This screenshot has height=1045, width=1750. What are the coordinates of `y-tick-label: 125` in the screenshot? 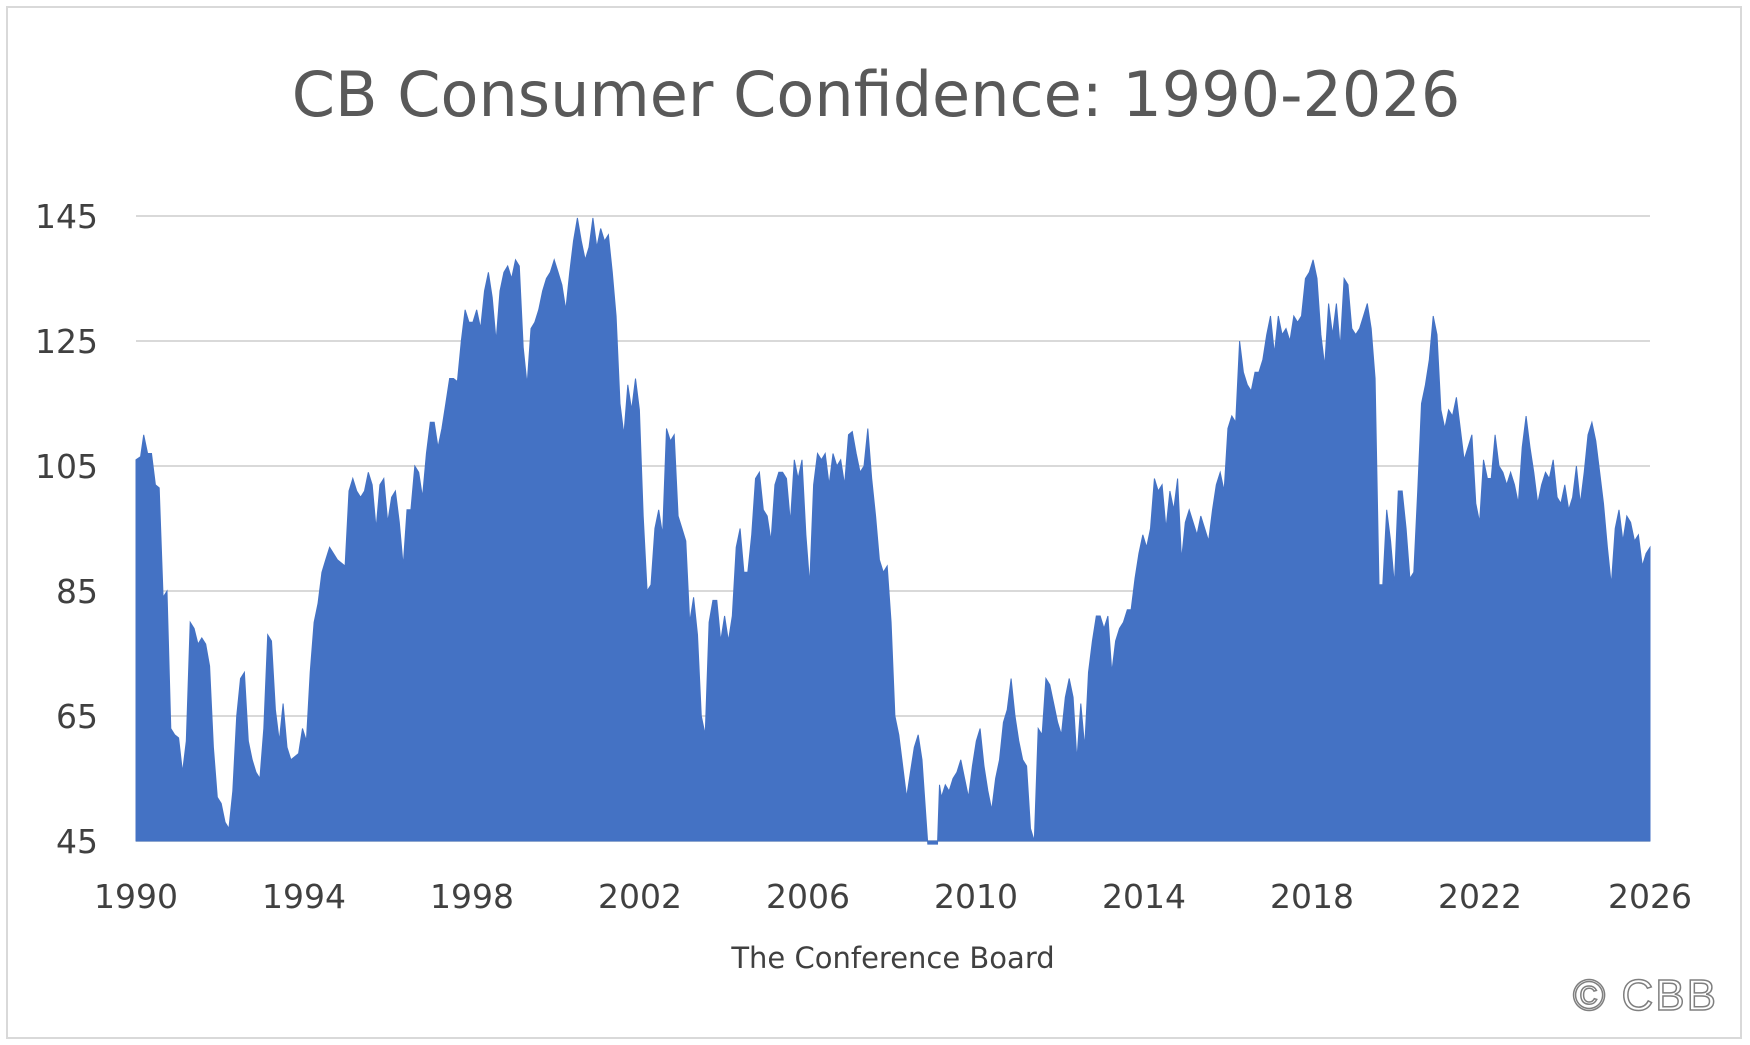 It's located at (66, 341).